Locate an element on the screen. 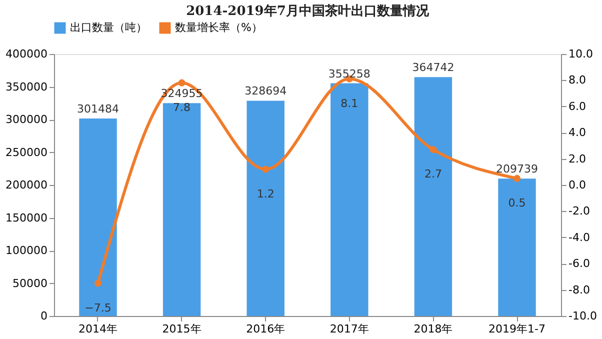 The width and height of the screenshot is (602, 339). y2-tick-label: 4.0 is located at coordinates (577, 133).